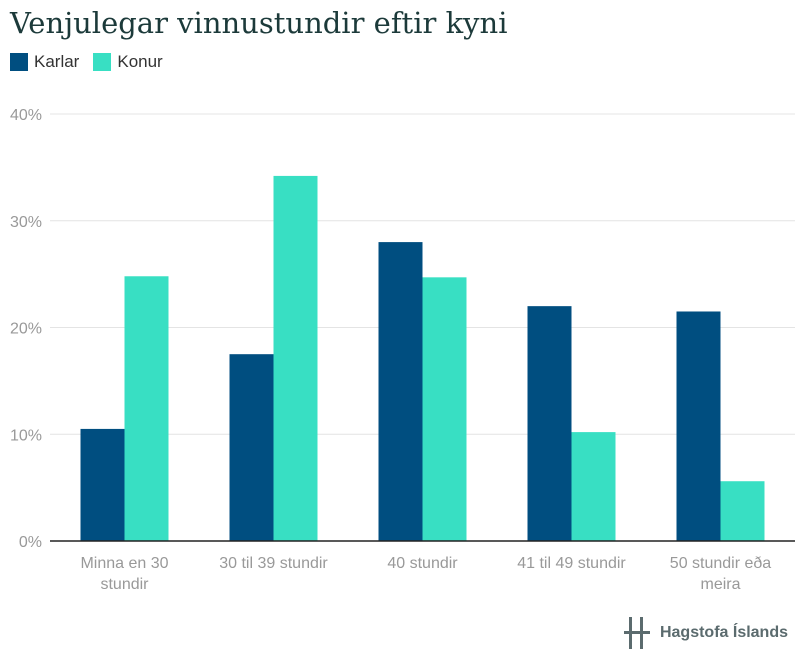 The height and width of the screenshot is (668, 800). I want to click on legend-label-karlar: Karlar, so click(57, 61).